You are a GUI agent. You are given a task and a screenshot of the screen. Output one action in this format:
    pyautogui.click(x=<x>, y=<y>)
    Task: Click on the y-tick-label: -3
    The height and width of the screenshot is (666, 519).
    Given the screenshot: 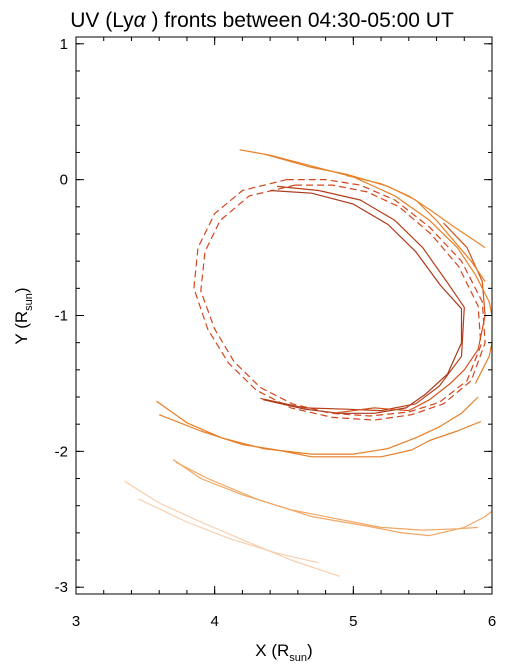 What is the action you would take?
    pyautogui.click(x=61, y=587)
    